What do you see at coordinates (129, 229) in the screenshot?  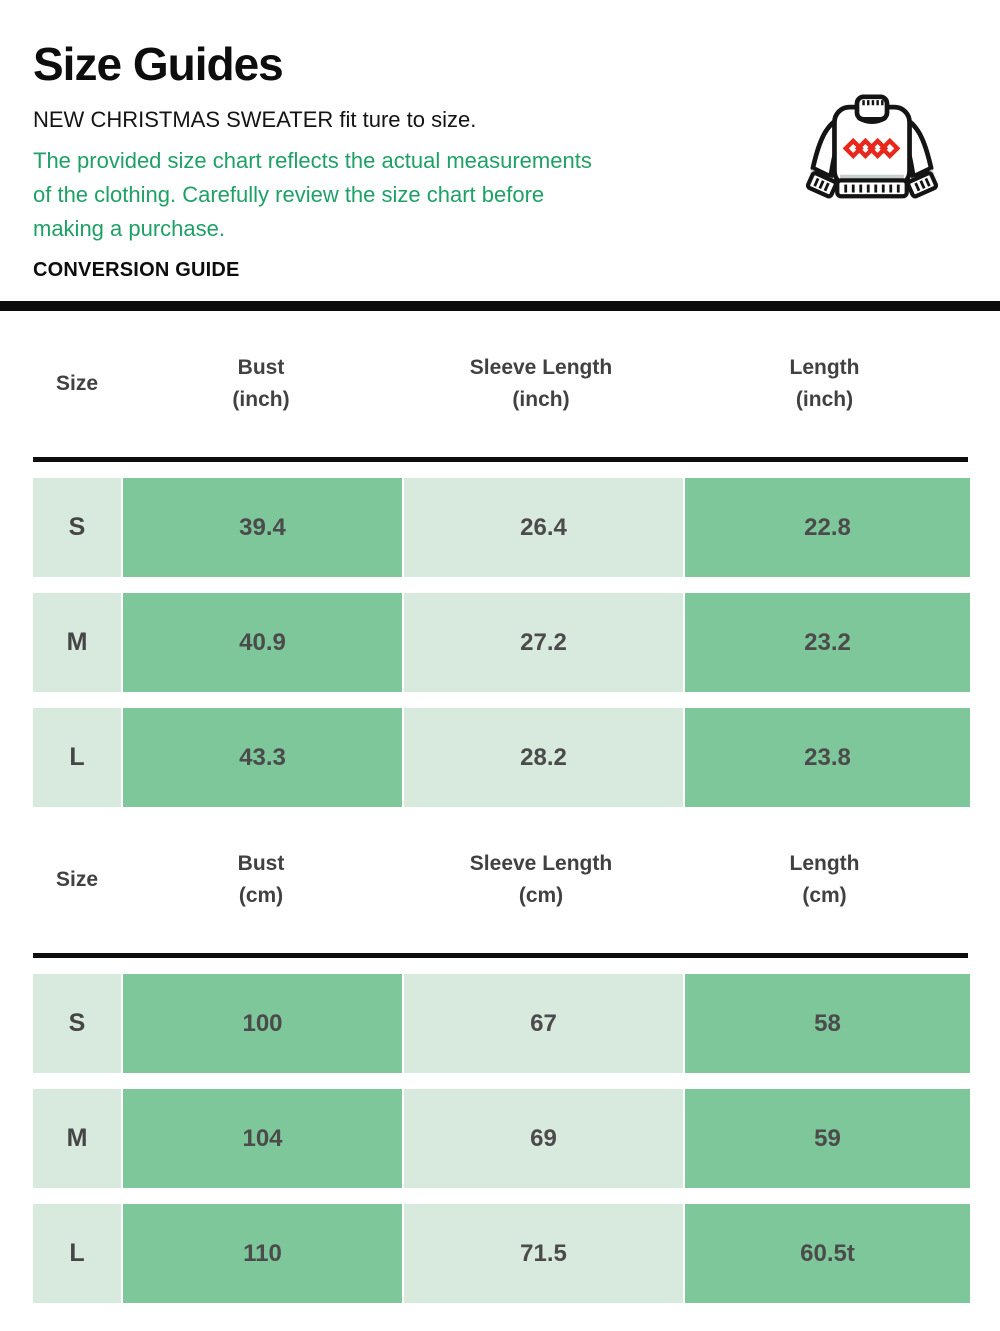 I see `description-line: making a purchase.` at bounding box center [129, 229].